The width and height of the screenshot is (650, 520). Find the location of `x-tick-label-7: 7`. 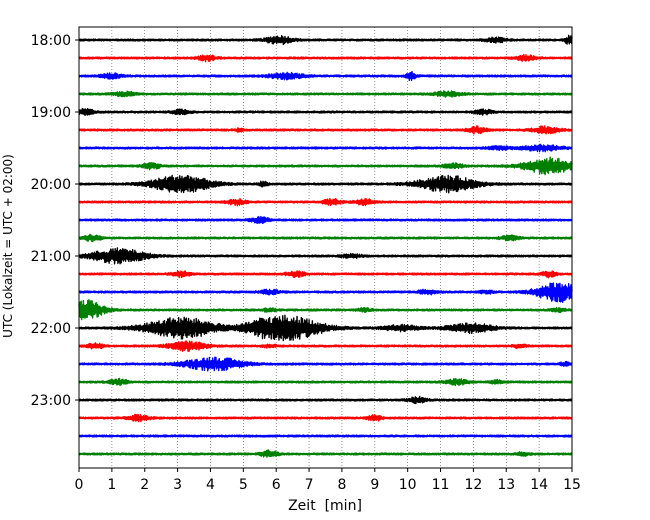

x-tick-label-7: 7 is located at coordinates (309, 485).